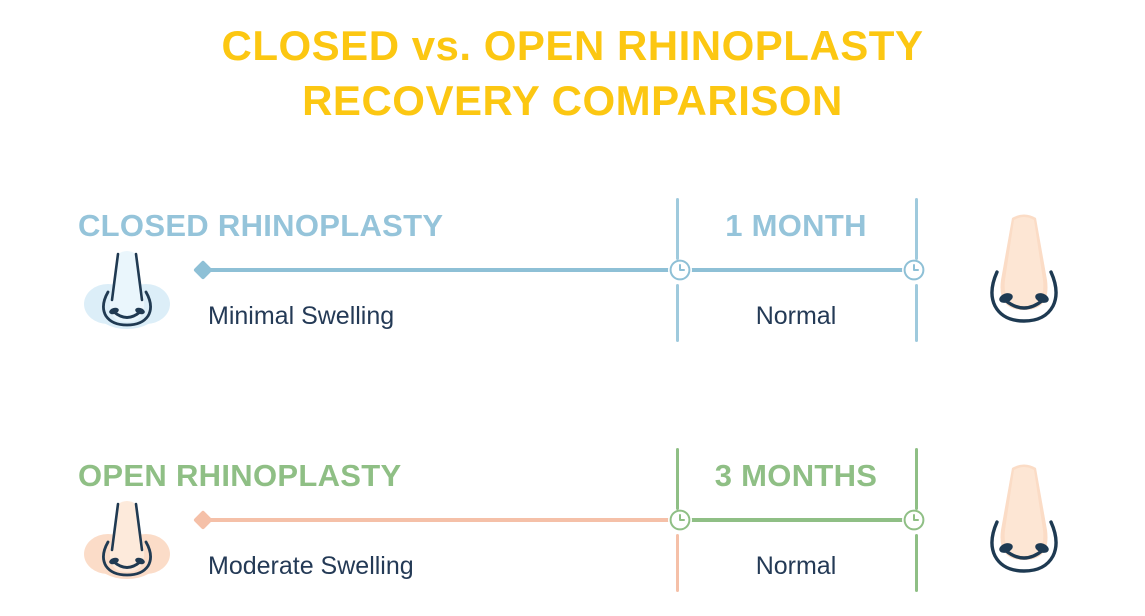  What do you see at coordinates (572, 45) in the screenshot?
I see `title-line-1: CLOSED vs. OPEN RHINOPLASTY` at bounding box center [572, 45].